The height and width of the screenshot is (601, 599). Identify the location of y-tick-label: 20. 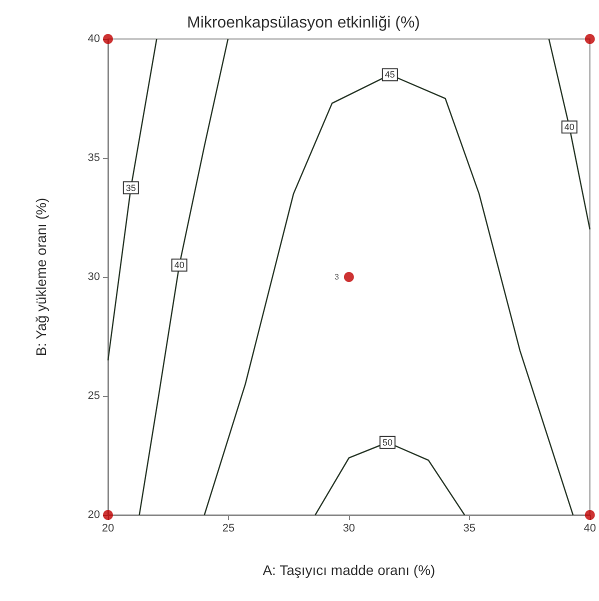
(94, 515).